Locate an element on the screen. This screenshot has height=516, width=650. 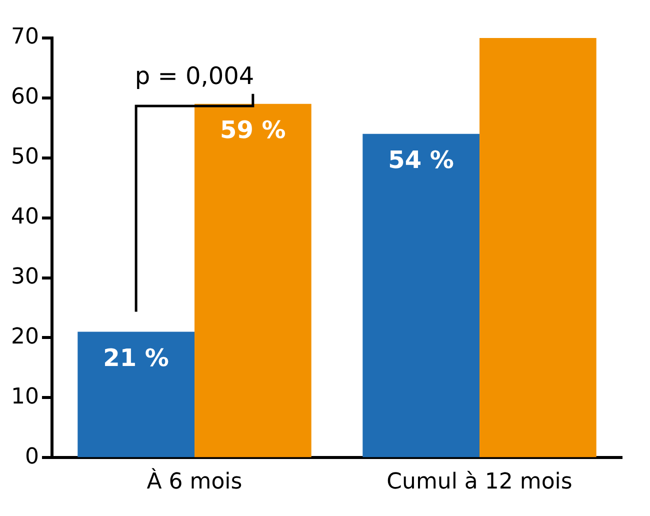
data-label: 54 % is located at coordinates (421, 160).